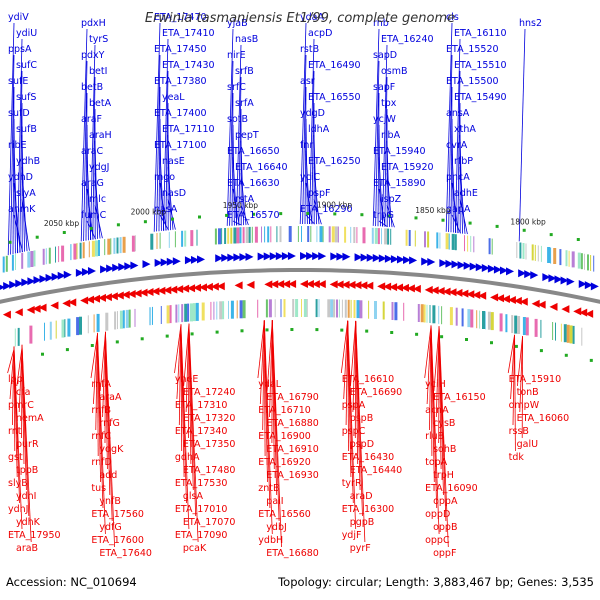 This screenshot has width=600, height=600. I want to click on gene-label: topA, so click(436, 462).